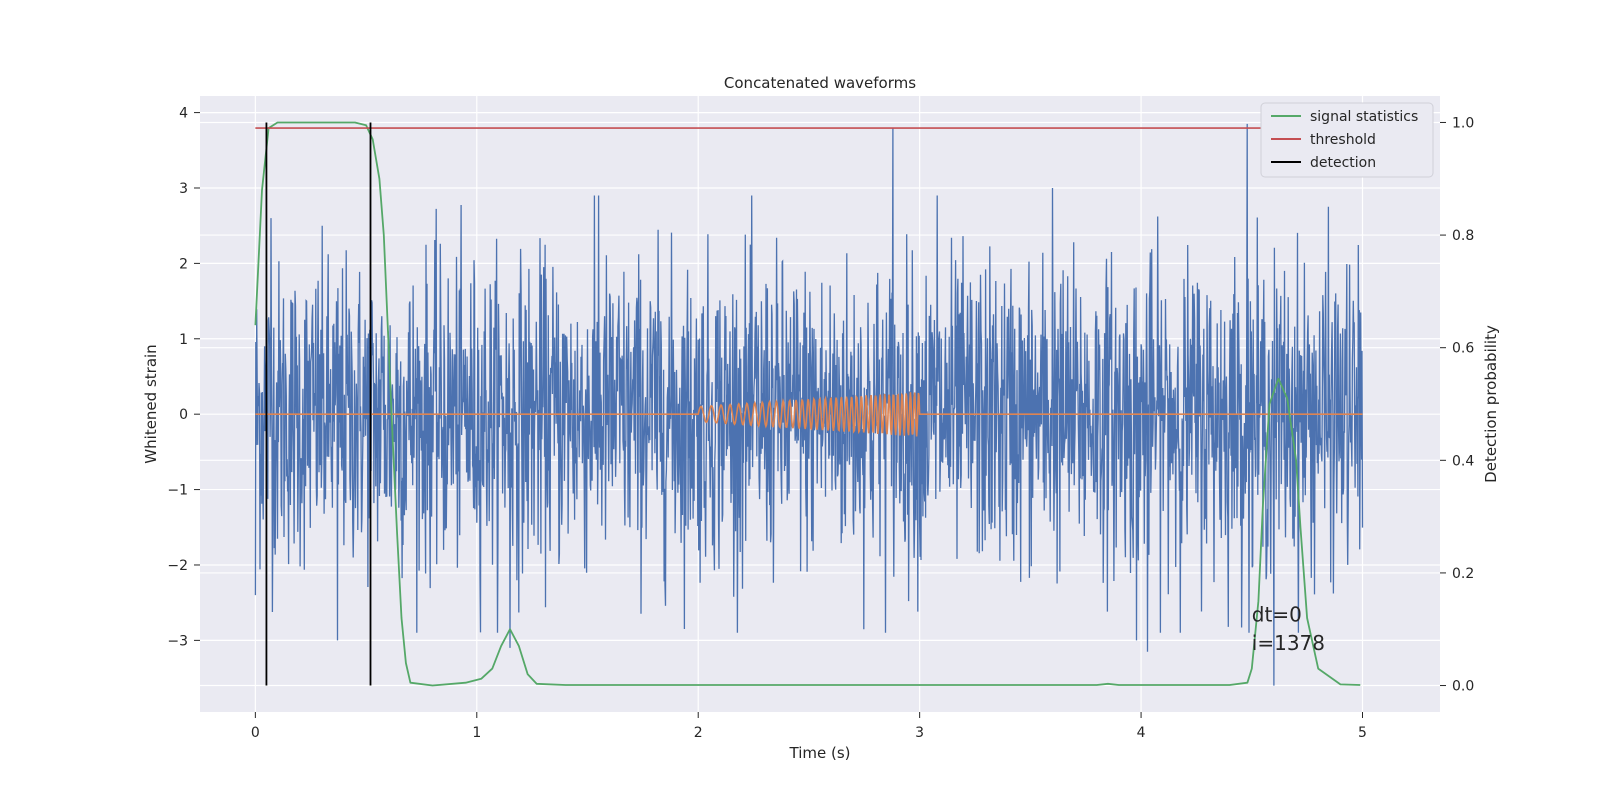 The height and width of the screenshot is (800, 1600). Describe the element at coordinates (1343, 140) in the screenshot. I see `legend-label-threshold: threshold` at that location.